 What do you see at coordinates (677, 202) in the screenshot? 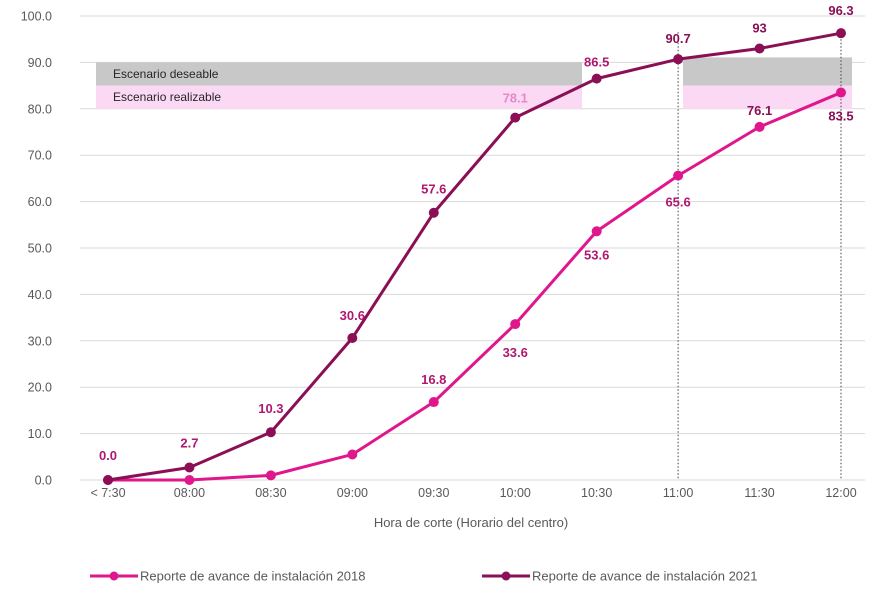
I see `data-label: 65.6` at bounding box center [677, 202].